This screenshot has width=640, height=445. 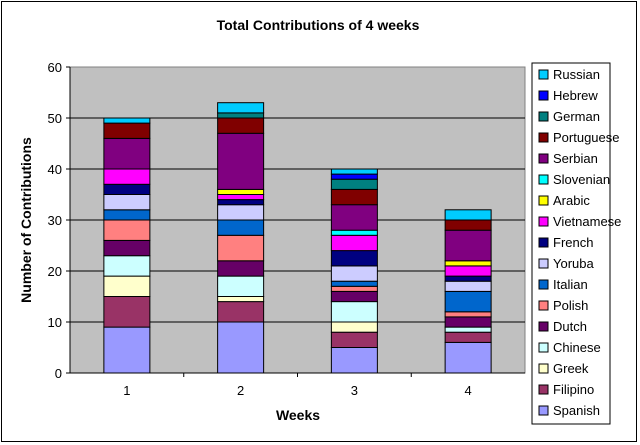 I want to click on y-tick-label: 30, so click(x=55, y=220).